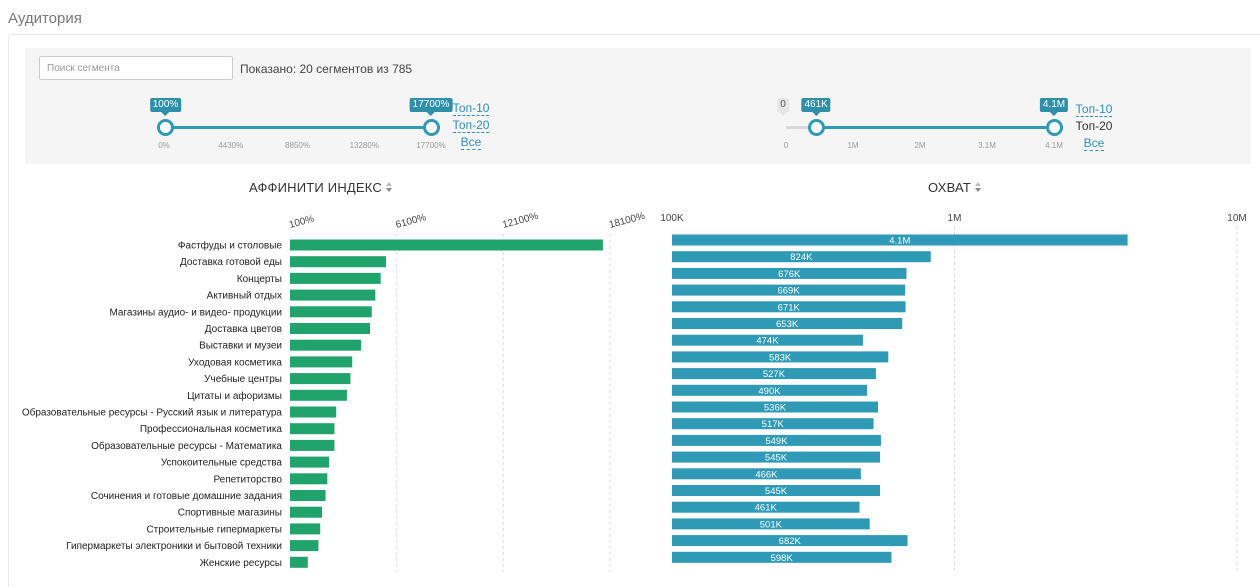  I want to click on reach-bar-value-label: 474K, so click(767, 341).